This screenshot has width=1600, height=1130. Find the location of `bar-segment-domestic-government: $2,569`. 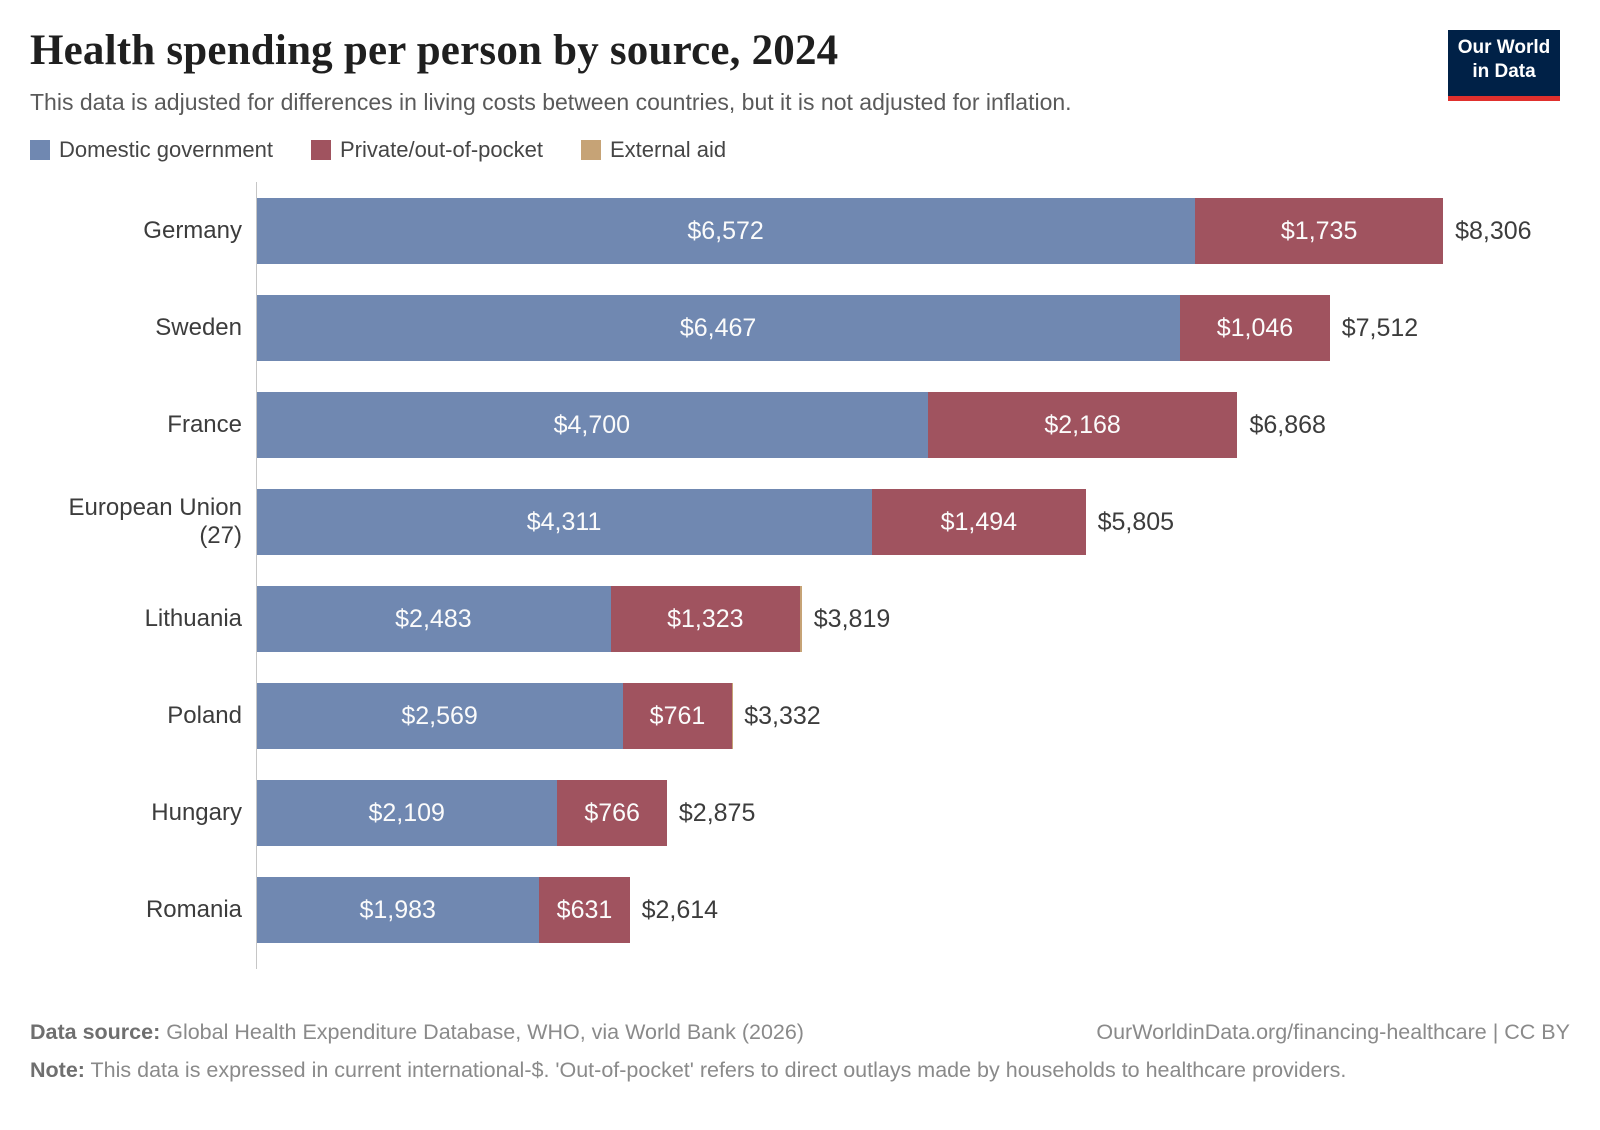

bar-segment-domestic-government: $2,569 is located at coordinates (440, 716).